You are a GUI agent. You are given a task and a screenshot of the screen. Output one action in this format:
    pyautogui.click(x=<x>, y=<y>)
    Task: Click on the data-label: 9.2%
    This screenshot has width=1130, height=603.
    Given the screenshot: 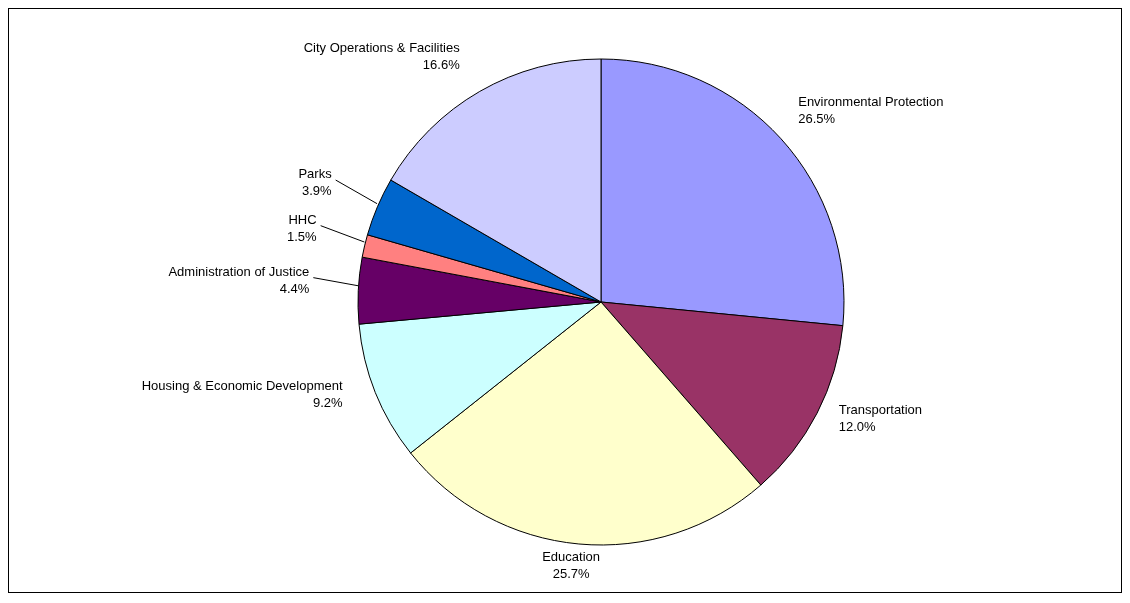 What is the action you would take?
    pyautogui.click(x=327, y=403)
    